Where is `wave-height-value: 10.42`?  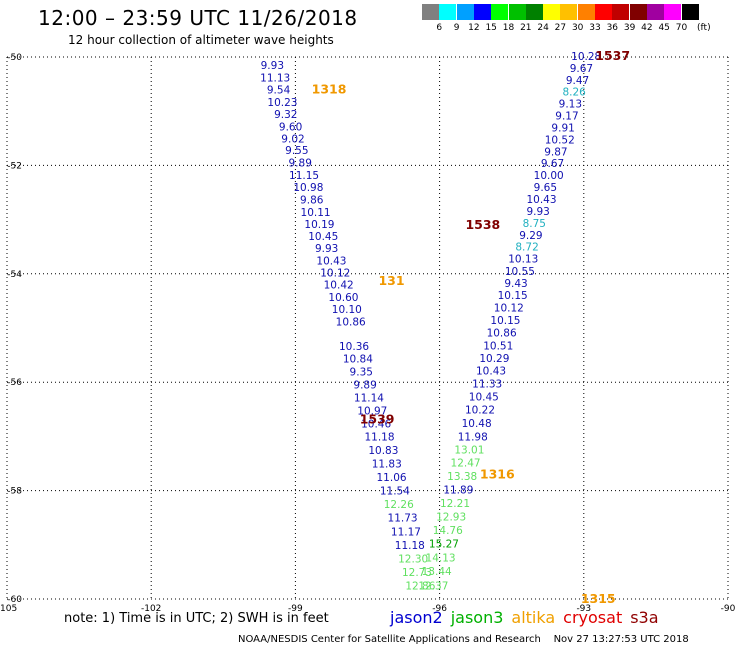 wave-height-value: 10.42 is located at coordinates (339, 286).